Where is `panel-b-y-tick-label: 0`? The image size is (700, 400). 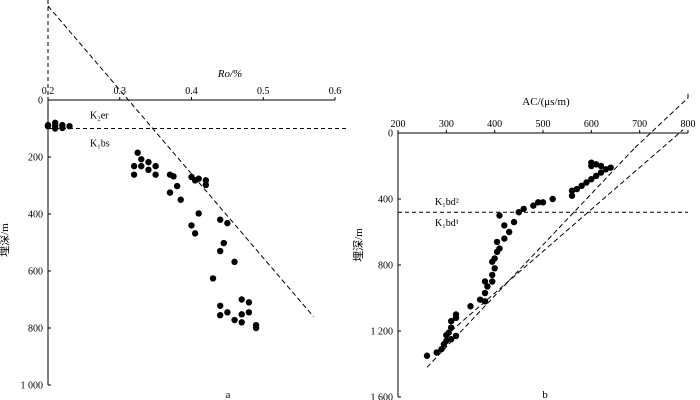 panel-b-y-tick-label: 0 is located at coordinates (390, 134).